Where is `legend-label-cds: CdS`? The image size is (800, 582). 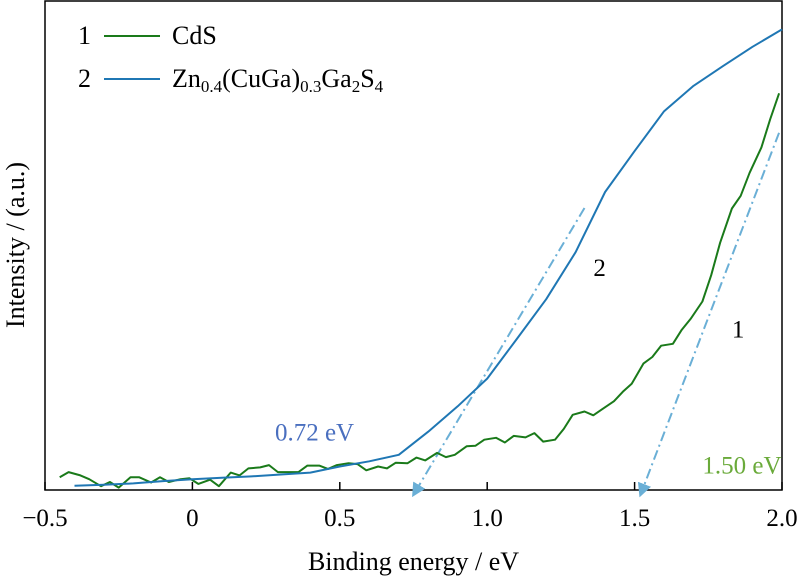 legend-label-cds: CdS is located at coordinates (194, 35).